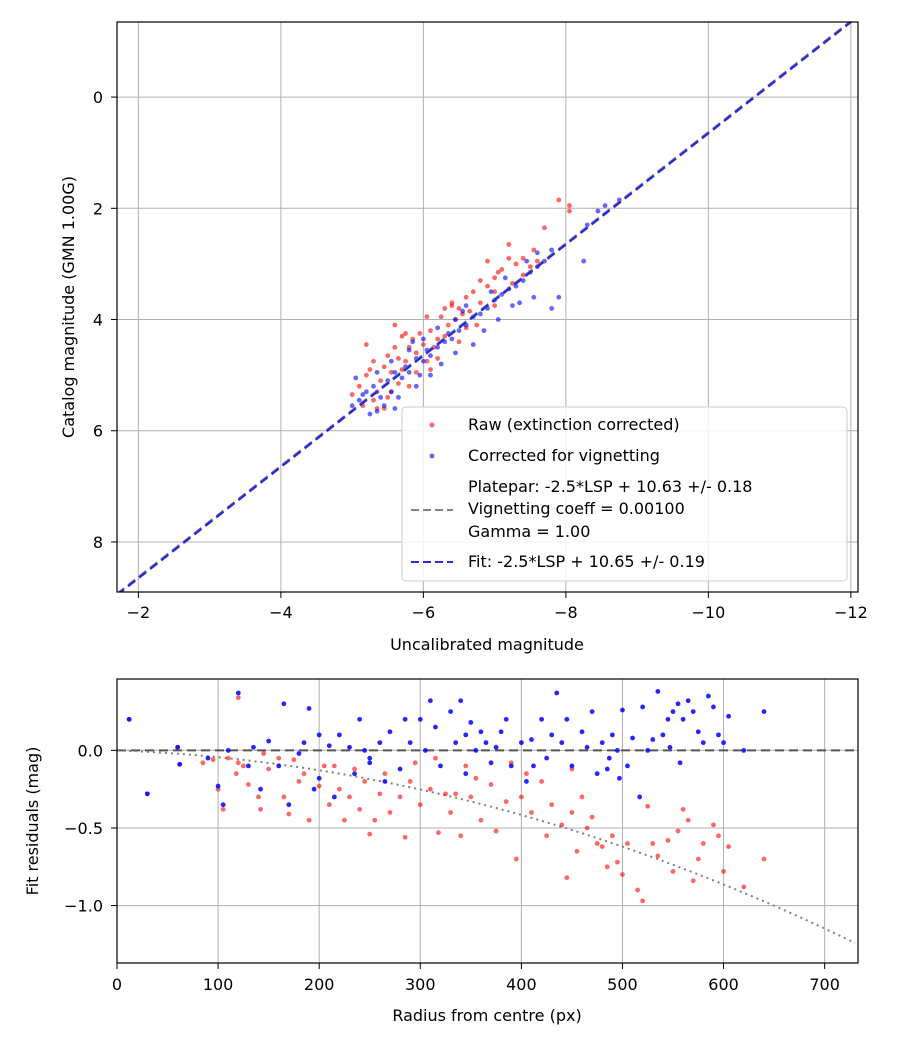 The image size is (900, 1050). What do you see at coordinates (708, 612) in the screenshot?
I see `top-xtick-label: −10` at bounding box center [708, 612].